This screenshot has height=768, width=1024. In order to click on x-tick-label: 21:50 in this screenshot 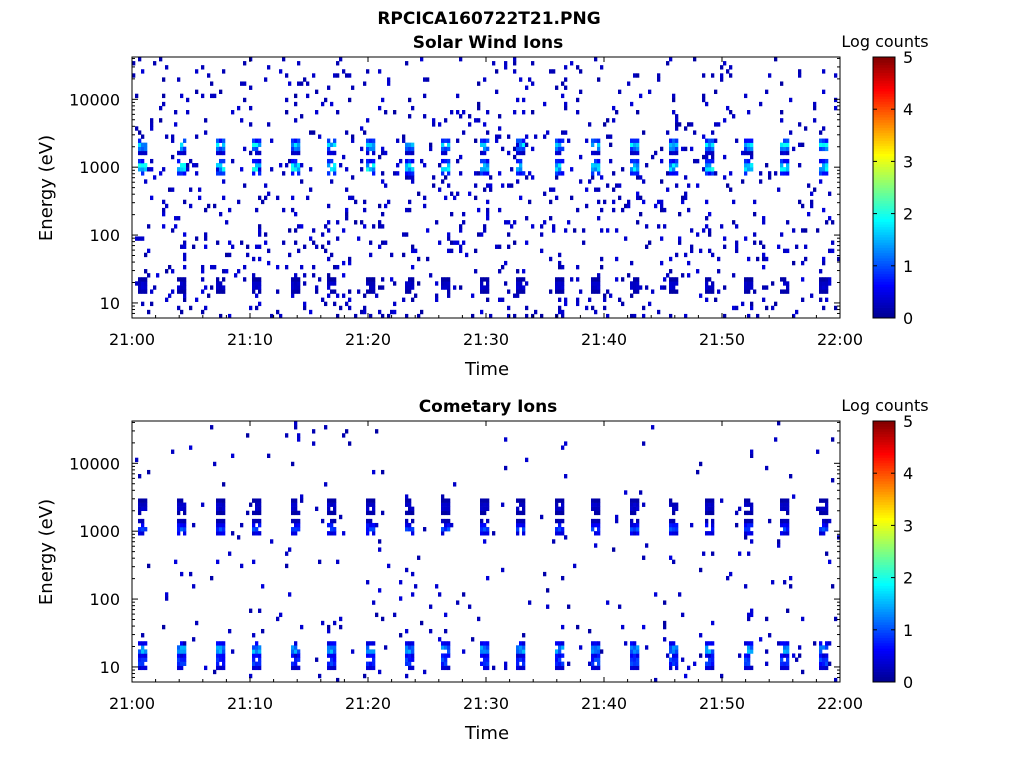, I will do `click(722, 703)`.